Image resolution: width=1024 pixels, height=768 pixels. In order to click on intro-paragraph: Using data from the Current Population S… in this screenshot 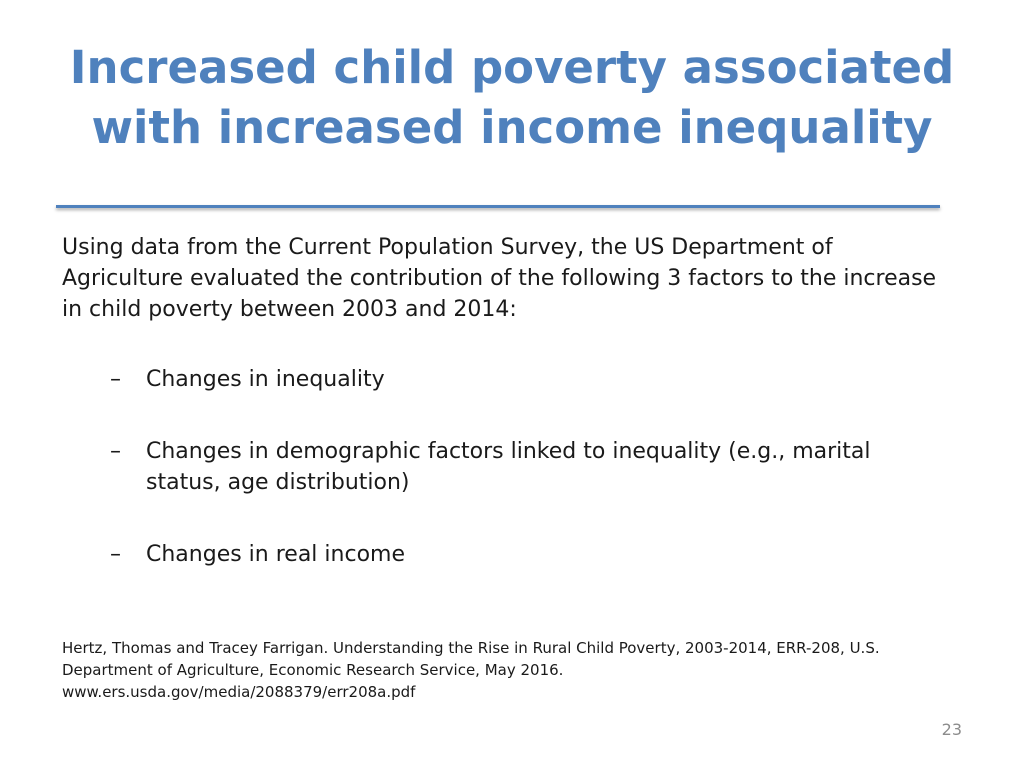, I will do `click(499, 278)`.